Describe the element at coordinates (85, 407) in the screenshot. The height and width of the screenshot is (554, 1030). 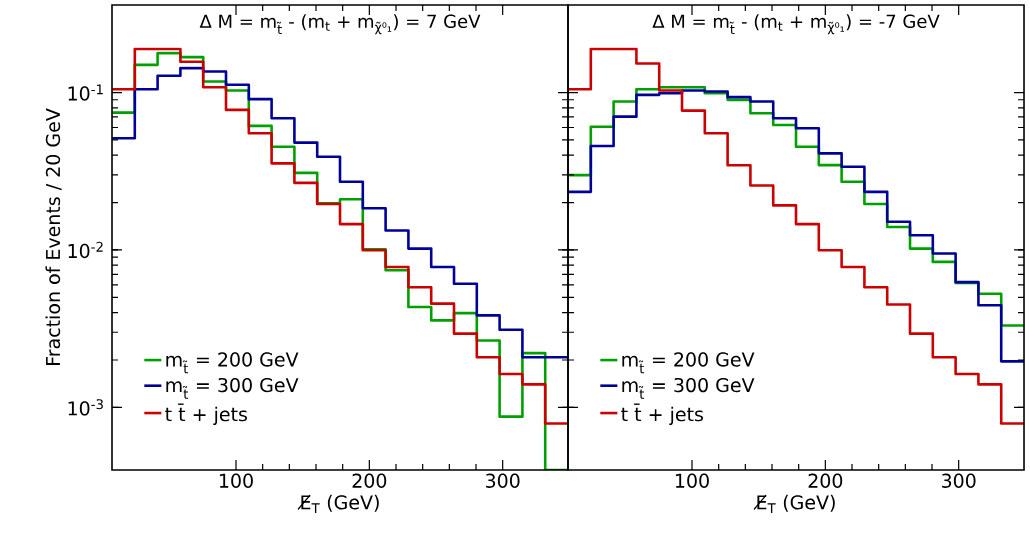
I see `y-tick-label: 10$^{-3}$` at that location.